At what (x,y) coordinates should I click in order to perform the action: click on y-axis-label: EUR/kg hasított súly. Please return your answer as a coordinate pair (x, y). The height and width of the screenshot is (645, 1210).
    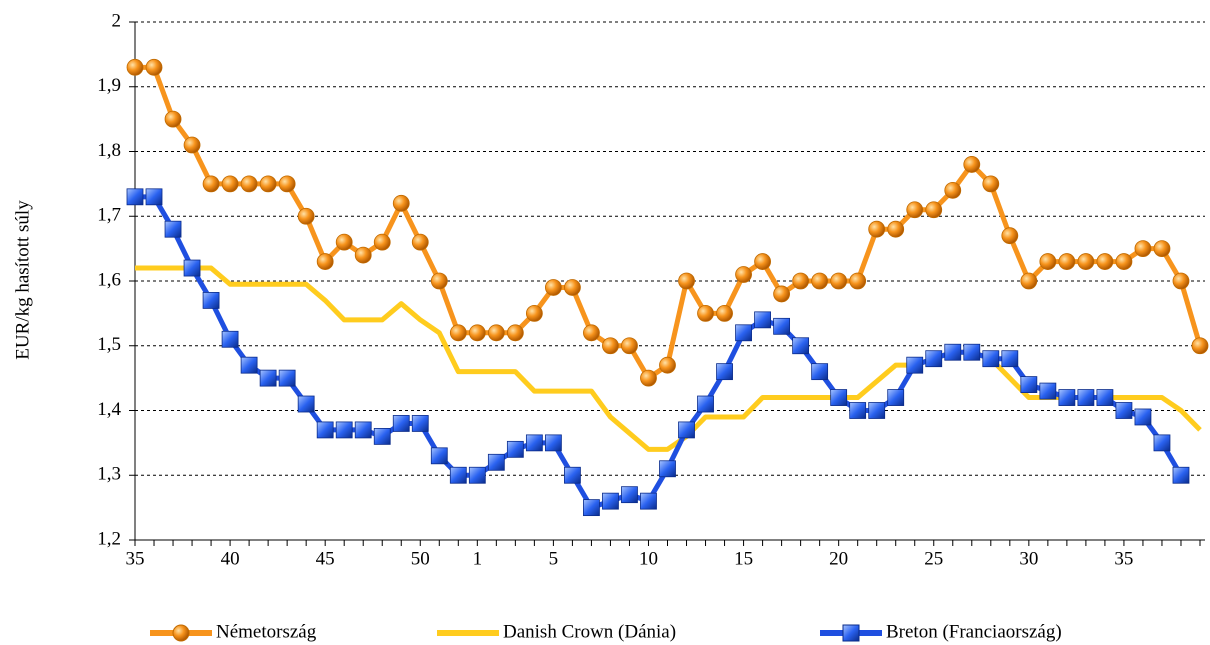
    Looking at the image, I should click on (22, 280).